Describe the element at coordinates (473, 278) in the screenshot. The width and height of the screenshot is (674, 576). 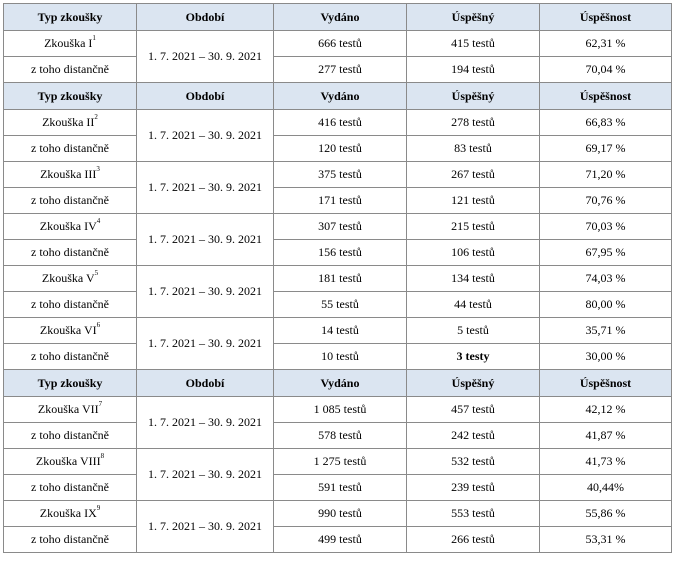
I see `passed-cell: 134 testů` at that location.